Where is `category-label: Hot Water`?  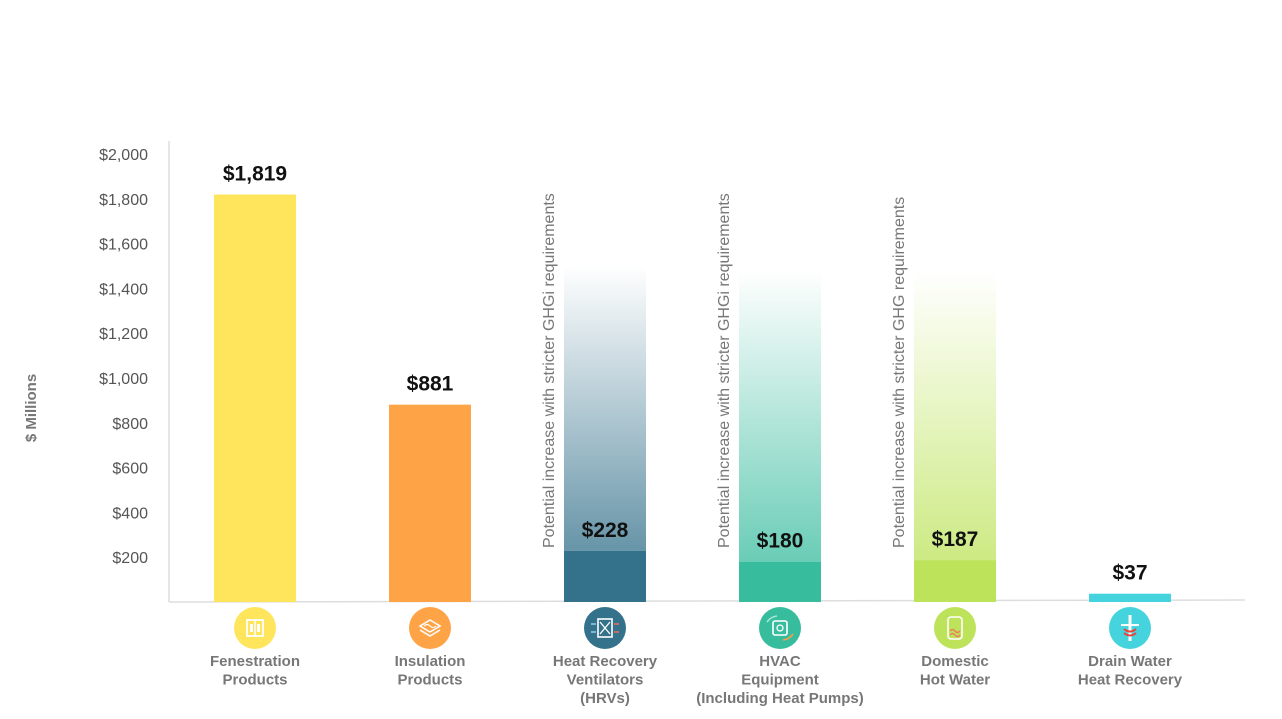
category-label: Hot Water is located at coordinates (955, 680).